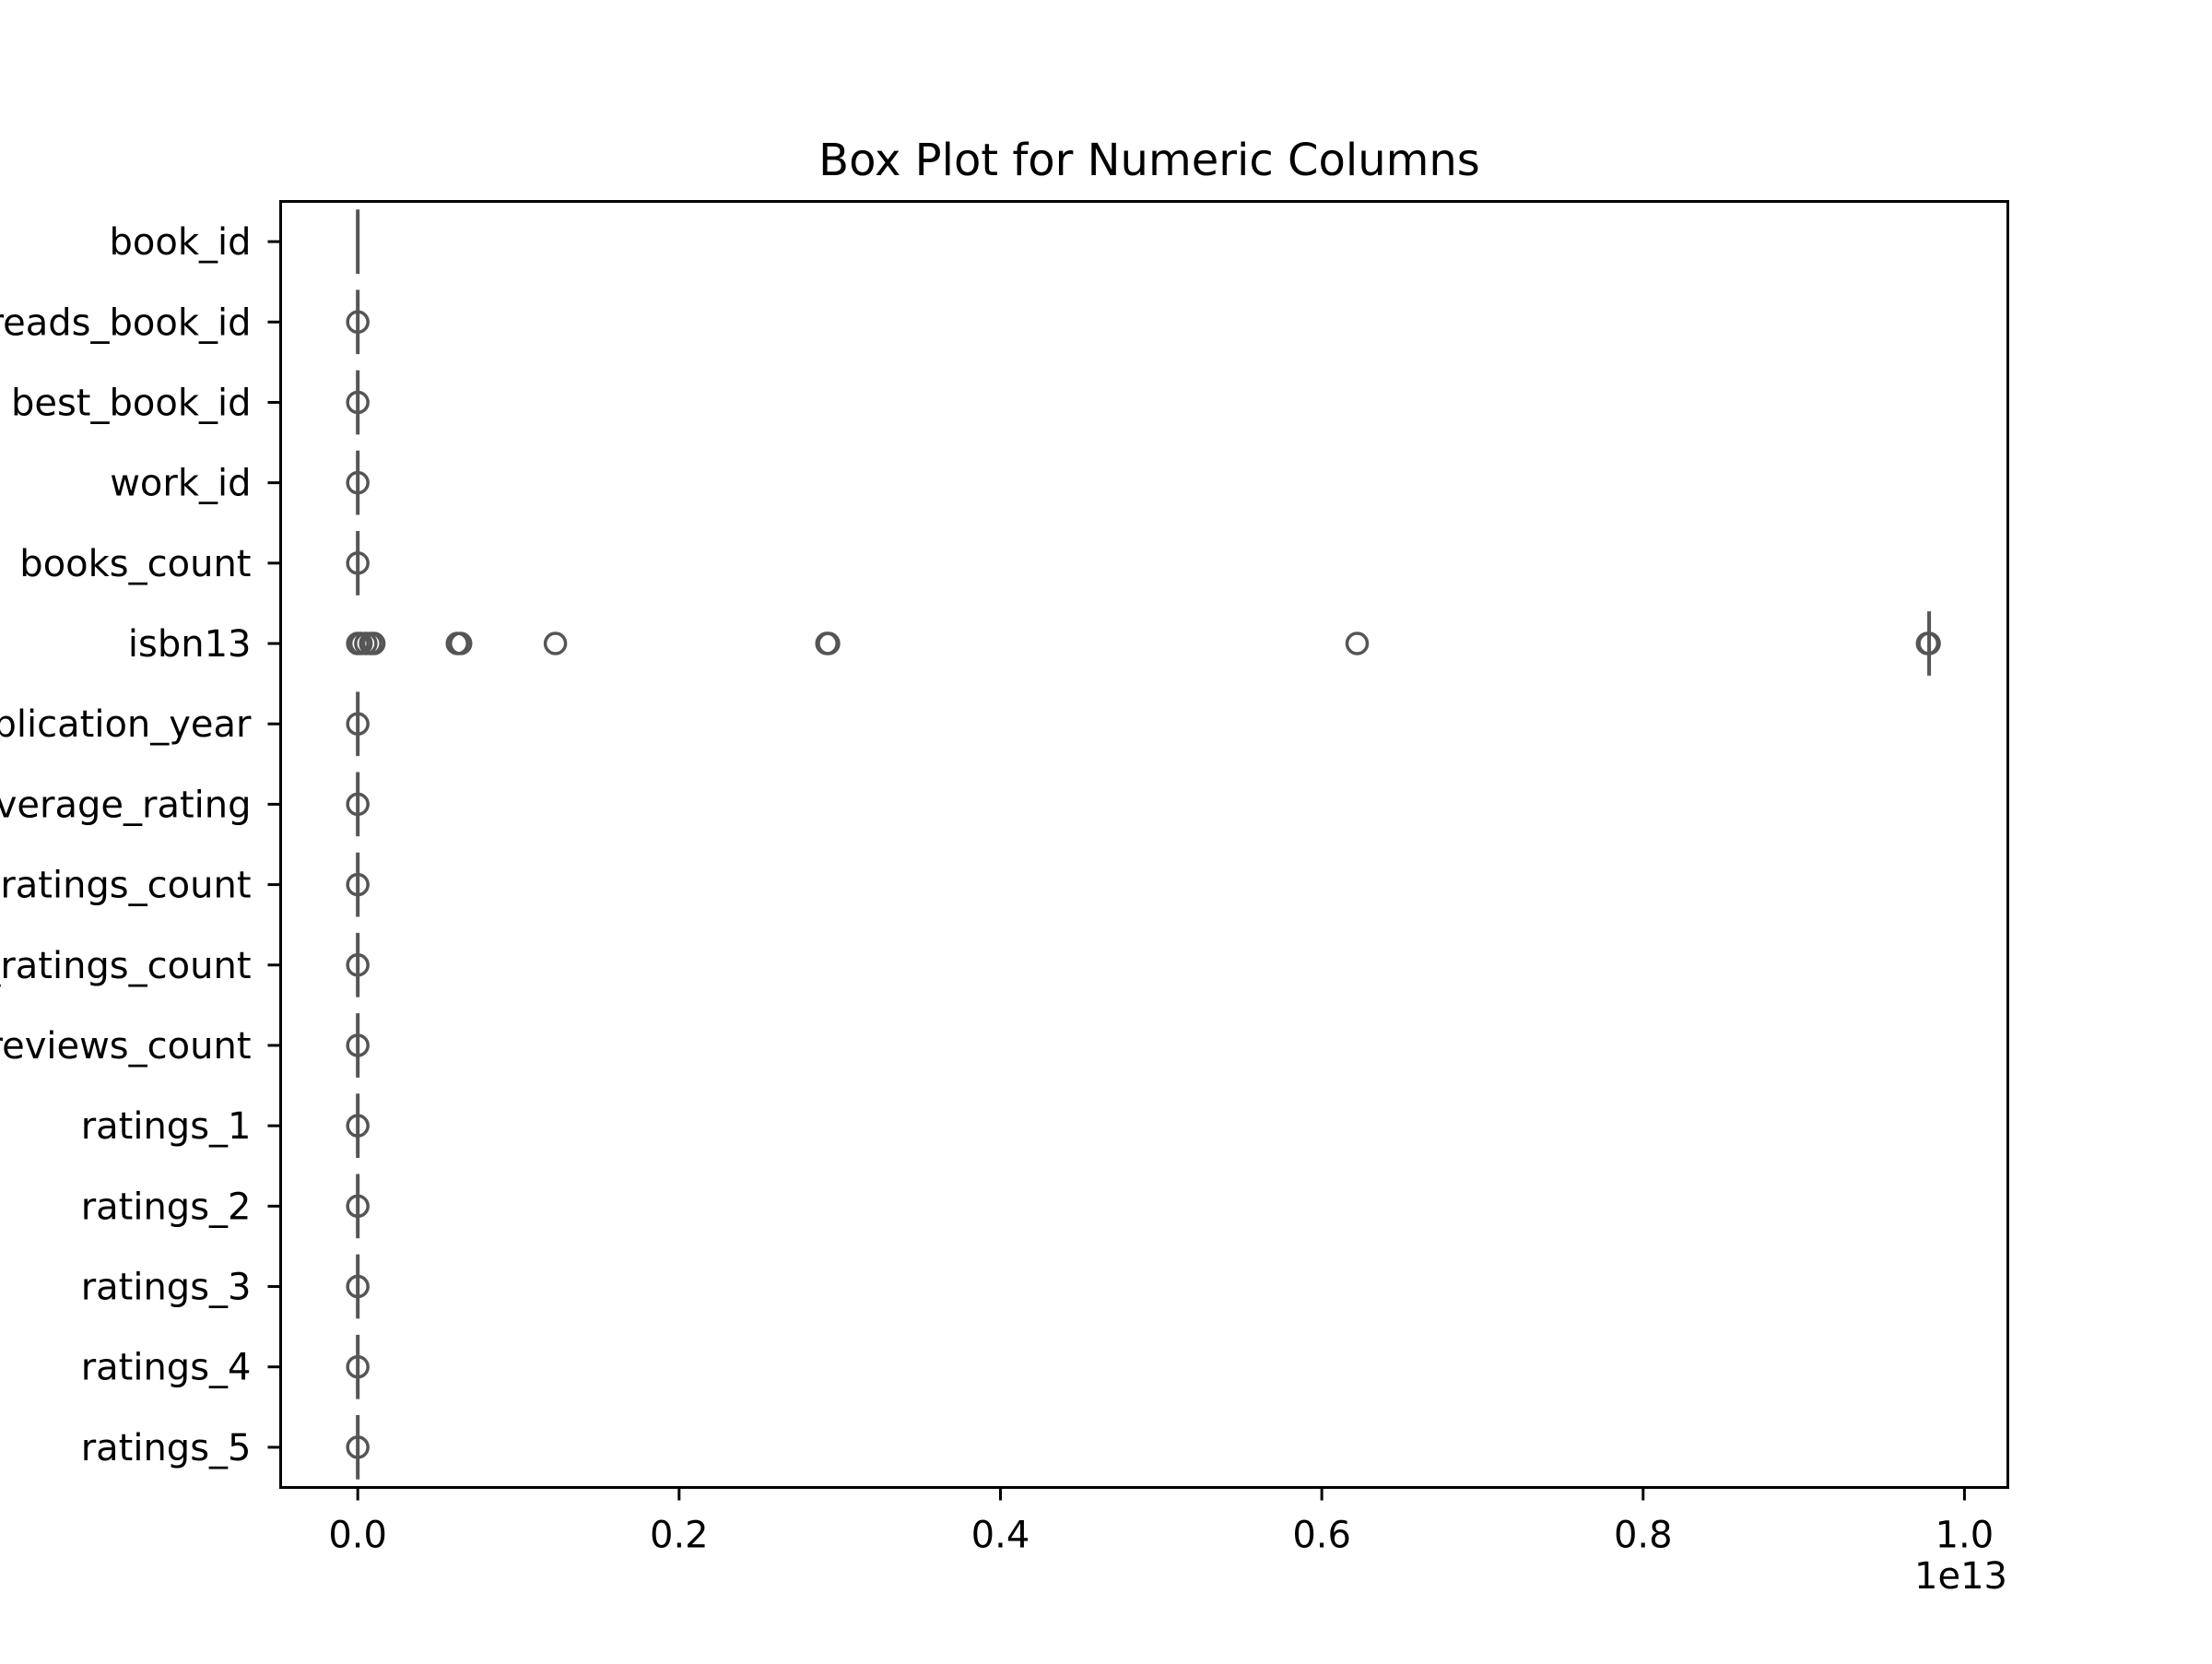 This screenshot has height=1664, width=2212. What do you see at coordinates (1643, 1536) in the screenshot?
I see `x-tick-label-4: 0.8` at bounding box center [1643, 1536].